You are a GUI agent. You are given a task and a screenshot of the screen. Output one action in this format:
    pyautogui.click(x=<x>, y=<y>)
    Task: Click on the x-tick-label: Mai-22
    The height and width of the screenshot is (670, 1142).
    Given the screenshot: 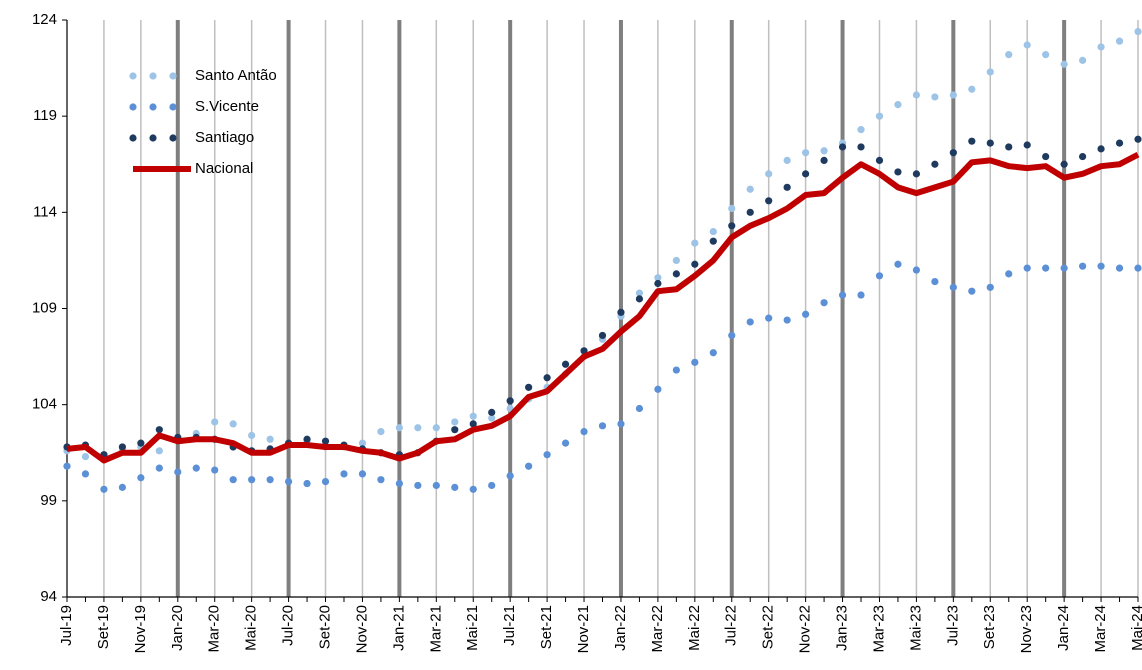 What is the action you would take?
    pyautogui.click(x=694, y=628)
    